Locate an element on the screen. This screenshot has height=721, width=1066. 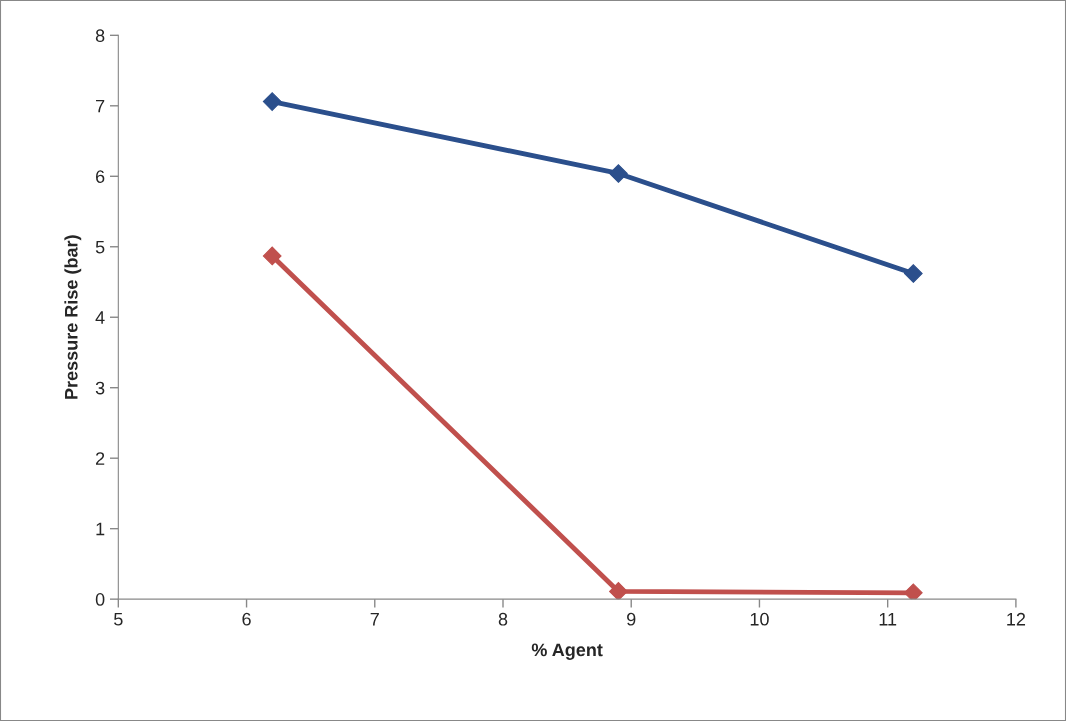
y-tick-label: 2 is located at coordinates (100, 458).